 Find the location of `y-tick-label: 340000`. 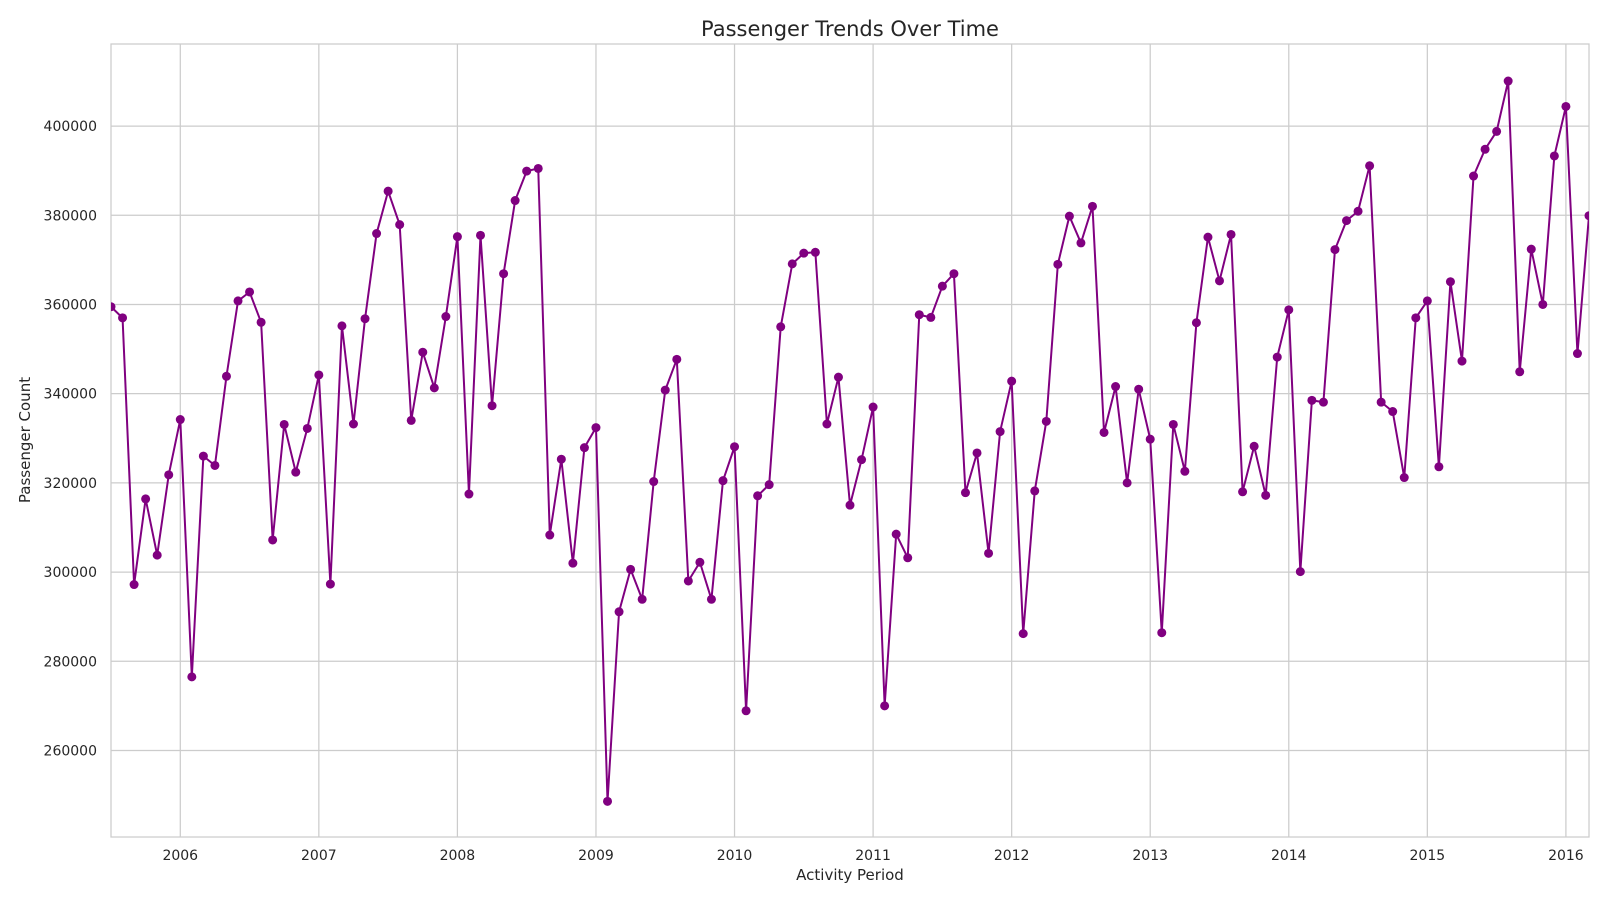

y-tick-label: 340000 is located at coordinates (70, 395).